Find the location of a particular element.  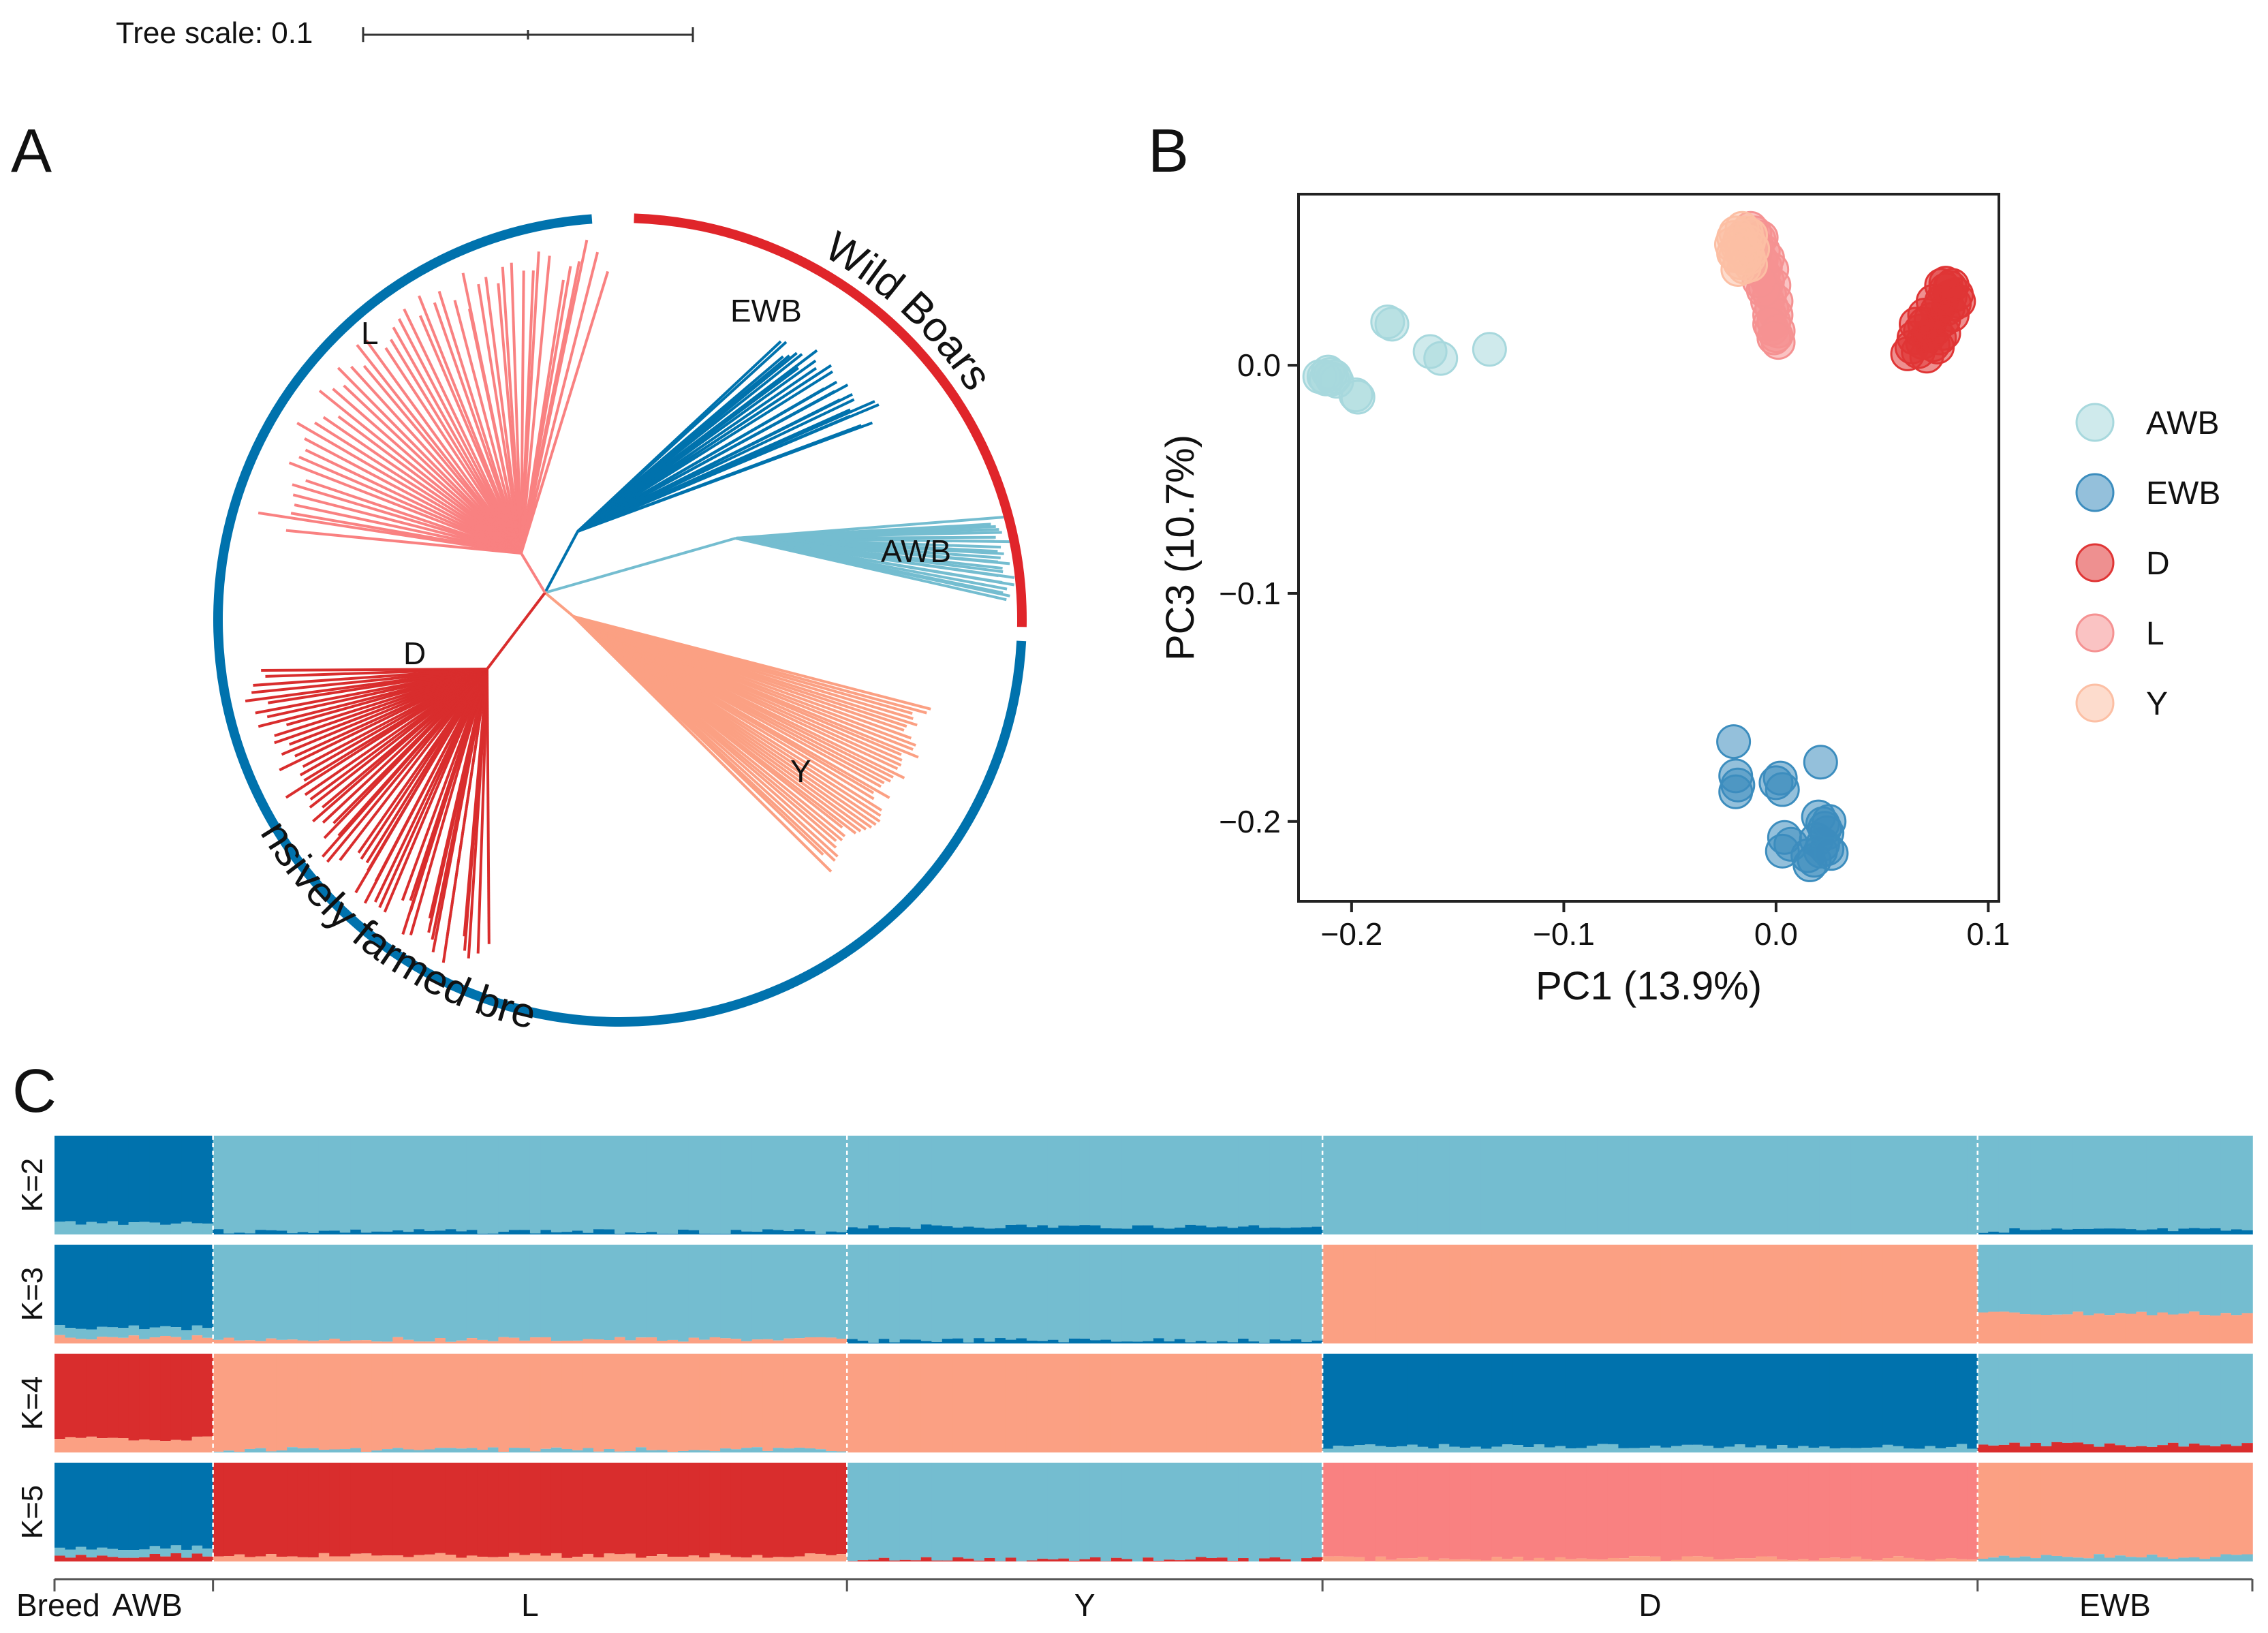

pca-x-tick-label: 0.1 is located at coordinates (1988, 934).